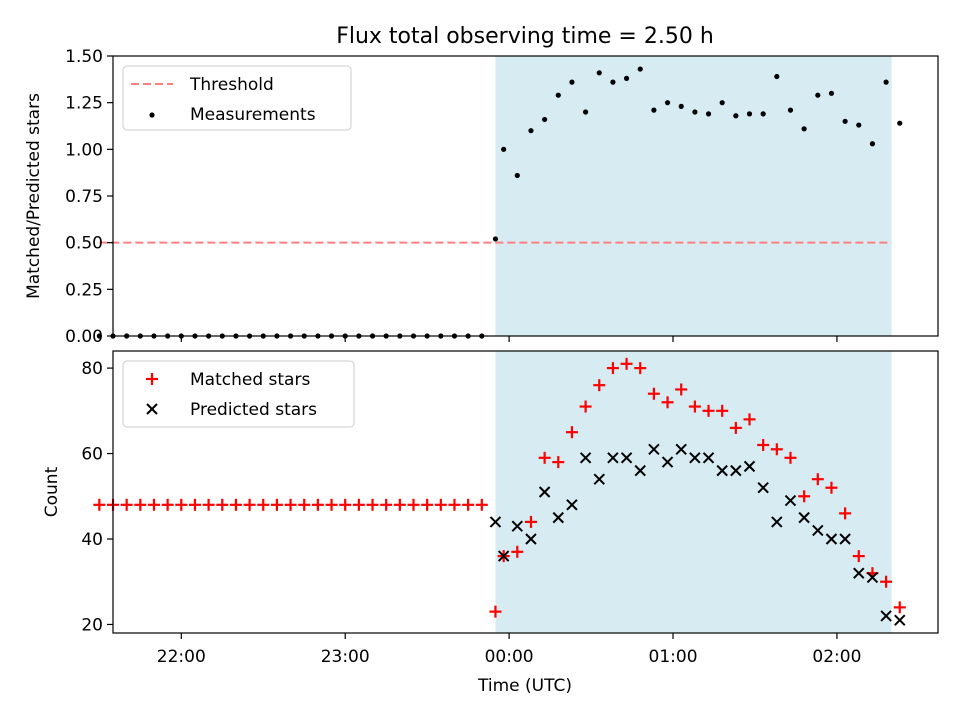  I want to click on bottom-legend-predicted-swatch, so click(152, 409).